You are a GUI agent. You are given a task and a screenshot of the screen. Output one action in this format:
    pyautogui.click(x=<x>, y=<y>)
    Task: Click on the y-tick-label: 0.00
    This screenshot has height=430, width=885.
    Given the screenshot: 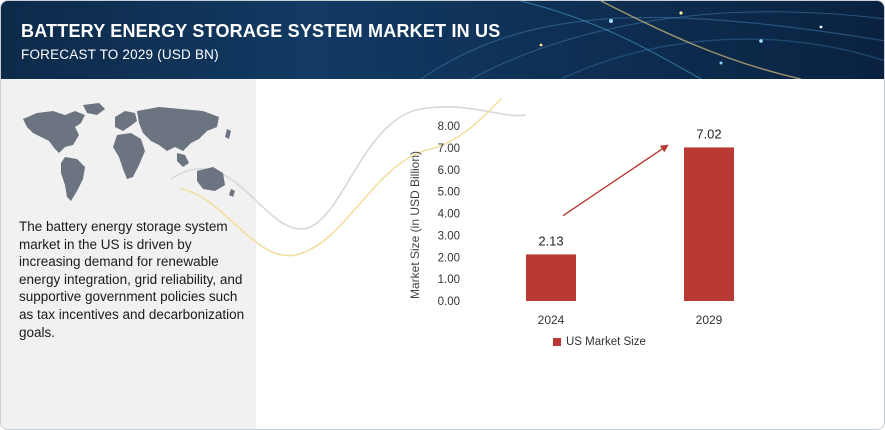 What is the action you would take?
    pyautogui.click(x=449, y=302)
    